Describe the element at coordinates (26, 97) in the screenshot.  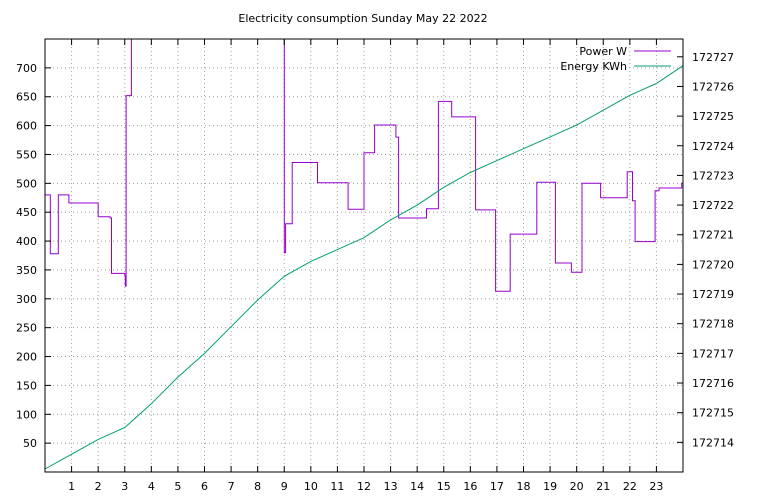
I see `y-tick-label: 650` at that location.